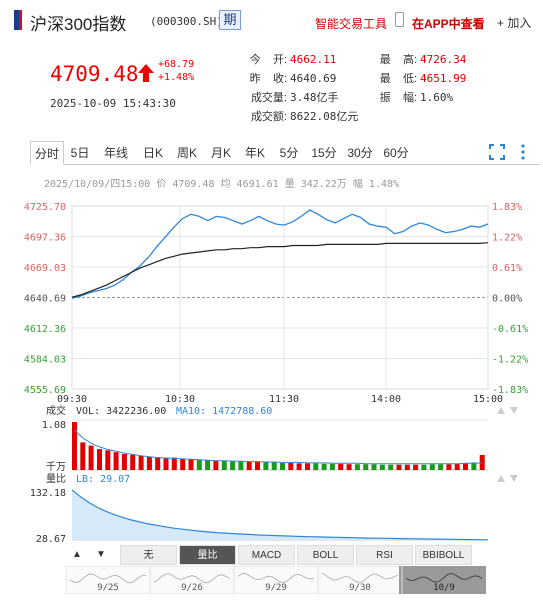 The width and height of the screenshot is (543, 600). What do you see at coordinates (351, 24) in the screenshot?
I see `smart-trade-tool-link: 智能交易工具` at bounding box center [351, 24].